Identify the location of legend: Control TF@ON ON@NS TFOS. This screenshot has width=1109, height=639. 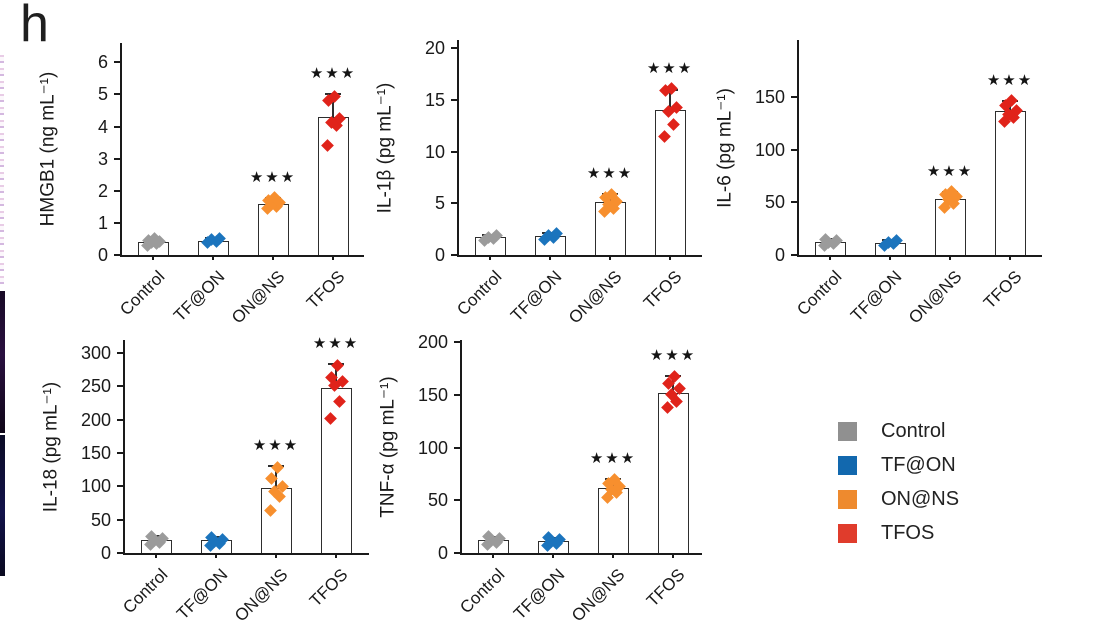
(898, 482).